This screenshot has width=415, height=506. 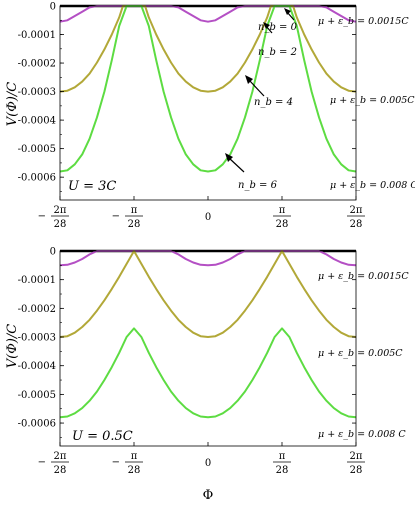 What do you see at coordinates (208, 495) in the screenshot?
I see `bottom-x-axis-label: Φ` at bounding box center [208, 495].